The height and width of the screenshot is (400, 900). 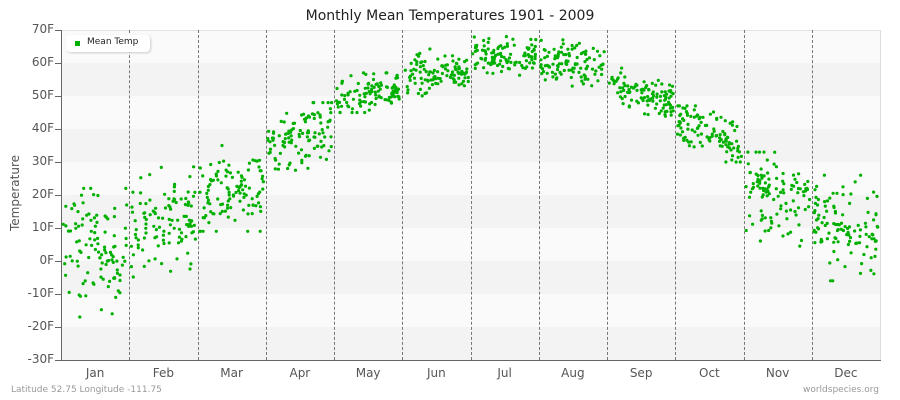 I want to click on y-tick-label: -20F, so click(x=40, y=326).